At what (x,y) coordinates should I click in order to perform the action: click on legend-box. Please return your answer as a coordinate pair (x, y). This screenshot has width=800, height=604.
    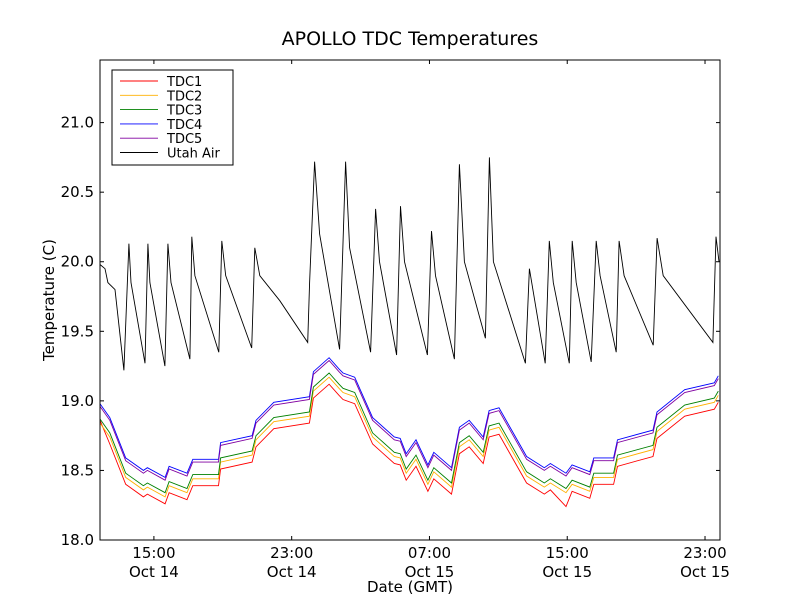
    Looking at the image, I should click on (172, 117).